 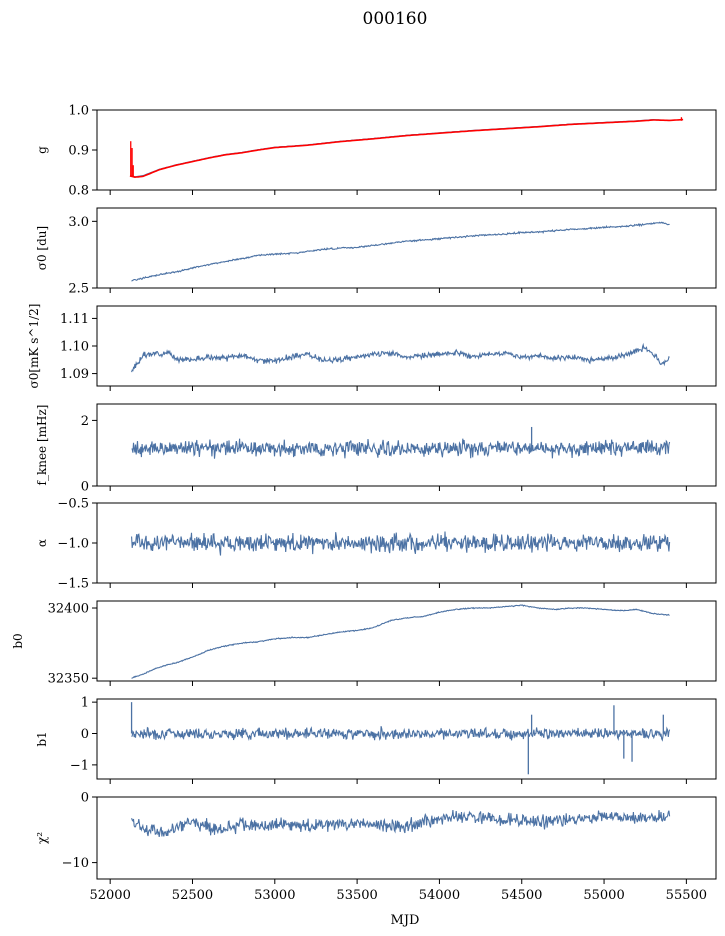 I want to click on y-tick-label: −1.0, so click(x=73, y=544).